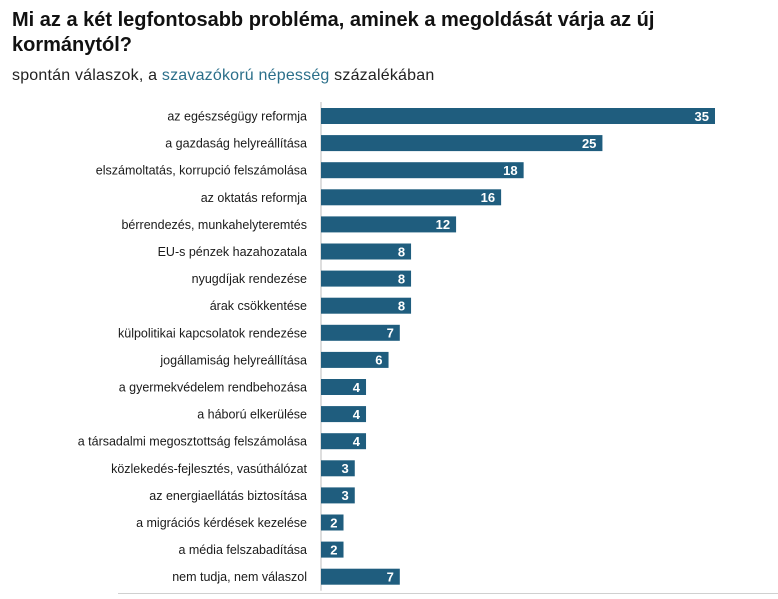 This screenshot has width=778, height=599. Describe the element at coordinates (589, 143) in the screenshot. I see `value-label: 25` at that location.